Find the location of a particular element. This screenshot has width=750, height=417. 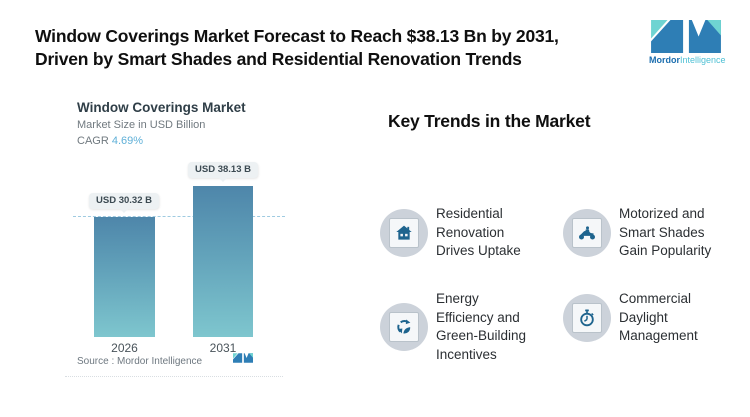

trend-label: Commercial Daylight Management is located at coordinates (658, 317).